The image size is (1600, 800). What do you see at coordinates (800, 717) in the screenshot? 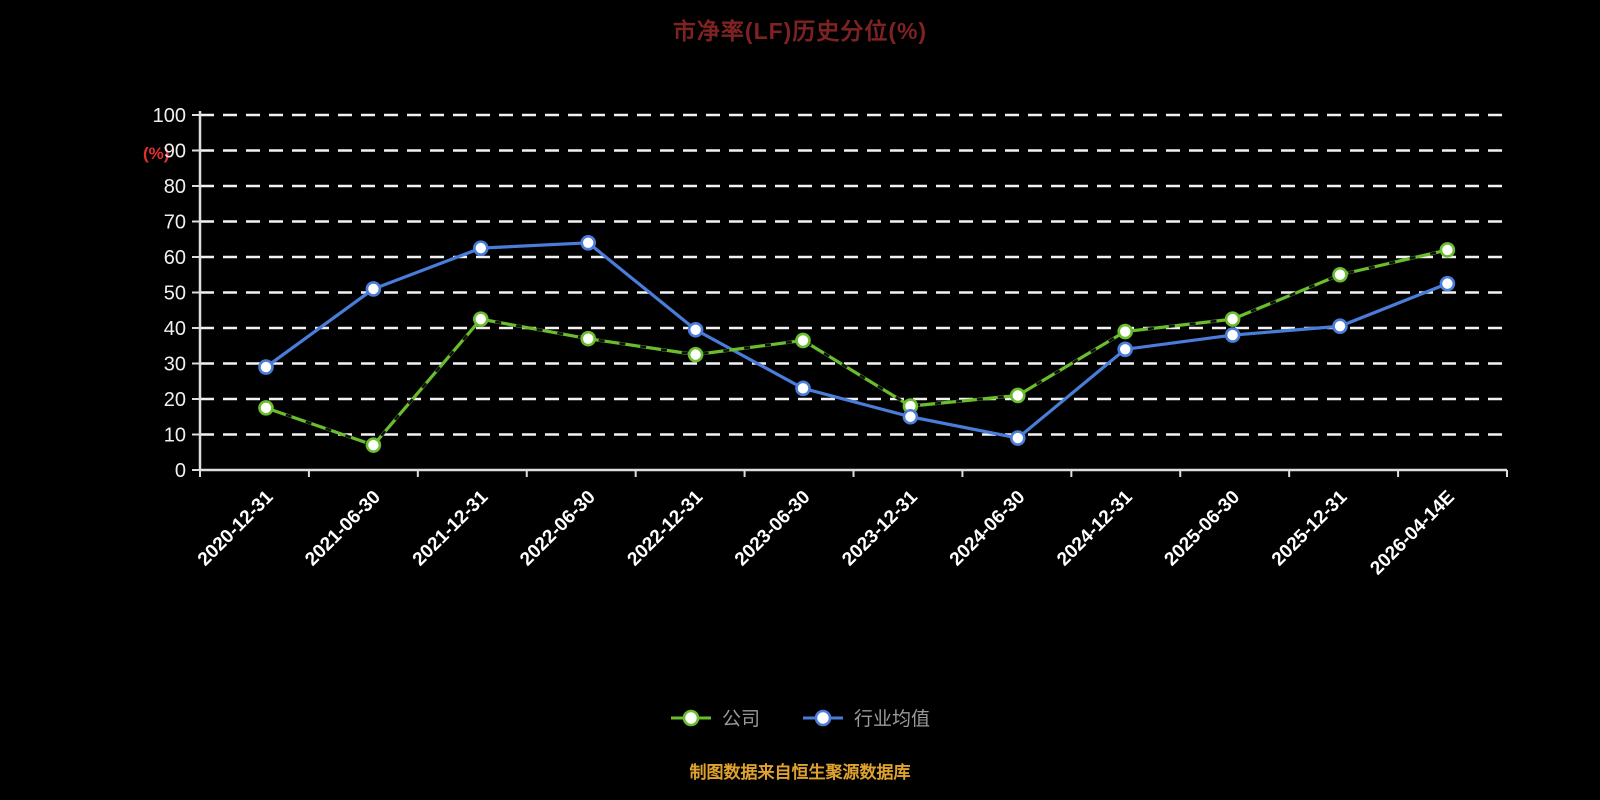
I see `legend: 公司 行业均值` at bounding box center [800, 717].